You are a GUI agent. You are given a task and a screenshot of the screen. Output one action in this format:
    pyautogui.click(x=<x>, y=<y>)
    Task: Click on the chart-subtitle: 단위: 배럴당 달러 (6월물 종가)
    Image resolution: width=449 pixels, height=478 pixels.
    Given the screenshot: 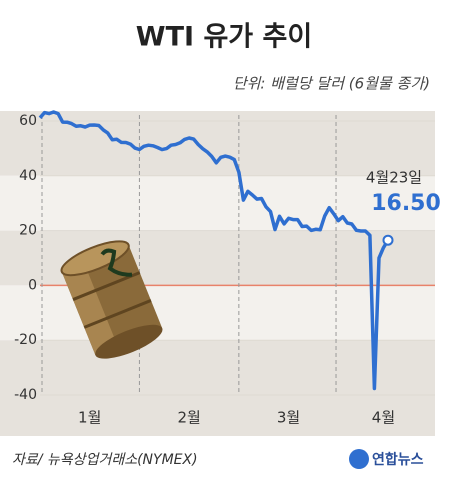 What is the action you would take?
    pyautogui.click(x=331, y=84)
    